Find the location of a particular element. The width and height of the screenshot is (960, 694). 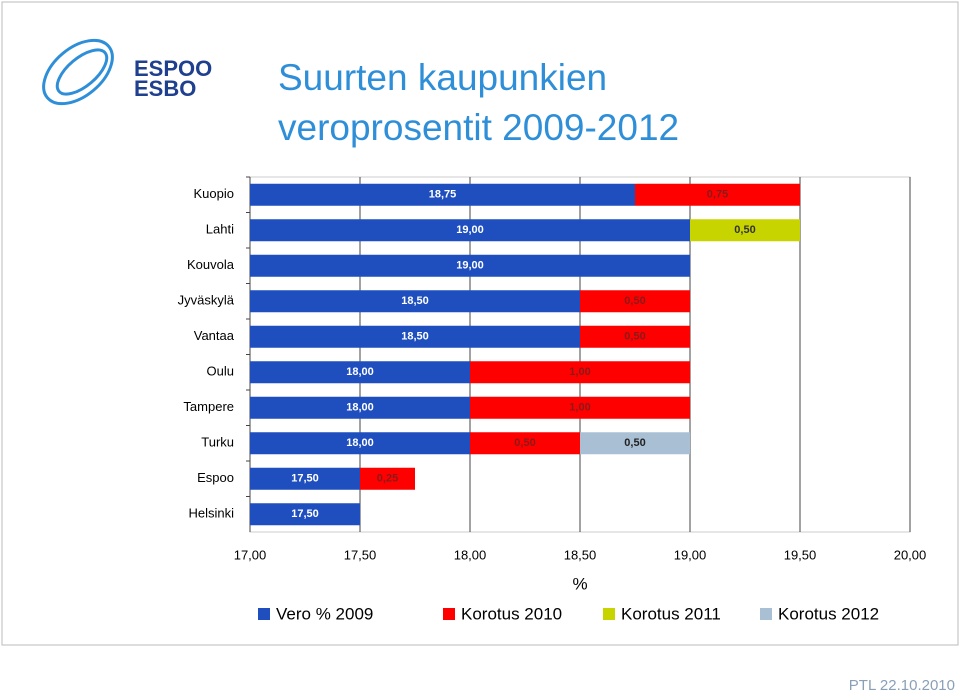

y-tick-label: Vantaa is located at coordinates (214, 335).